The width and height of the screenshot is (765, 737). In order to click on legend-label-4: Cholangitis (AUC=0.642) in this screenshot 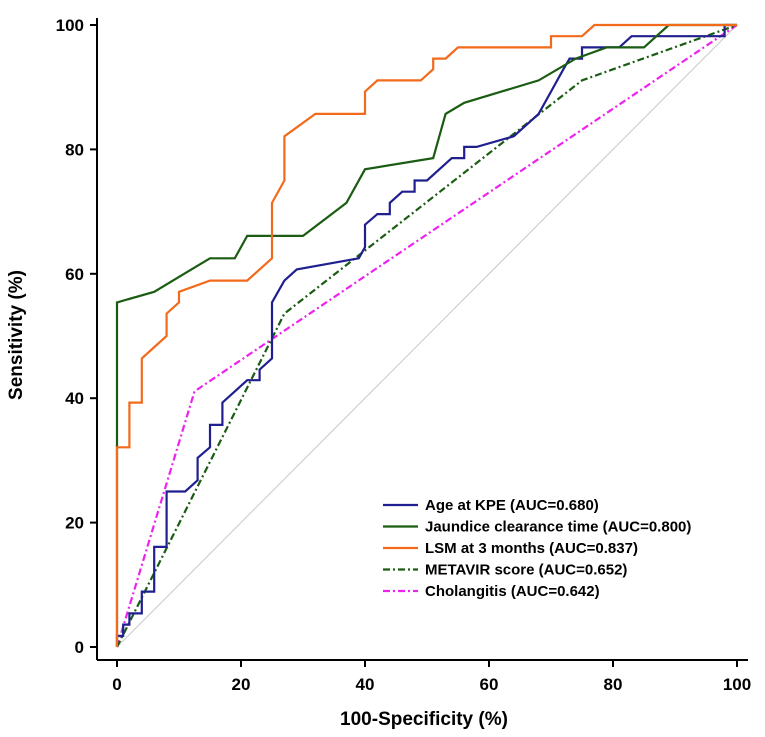, I will do `click(512, 591)`.